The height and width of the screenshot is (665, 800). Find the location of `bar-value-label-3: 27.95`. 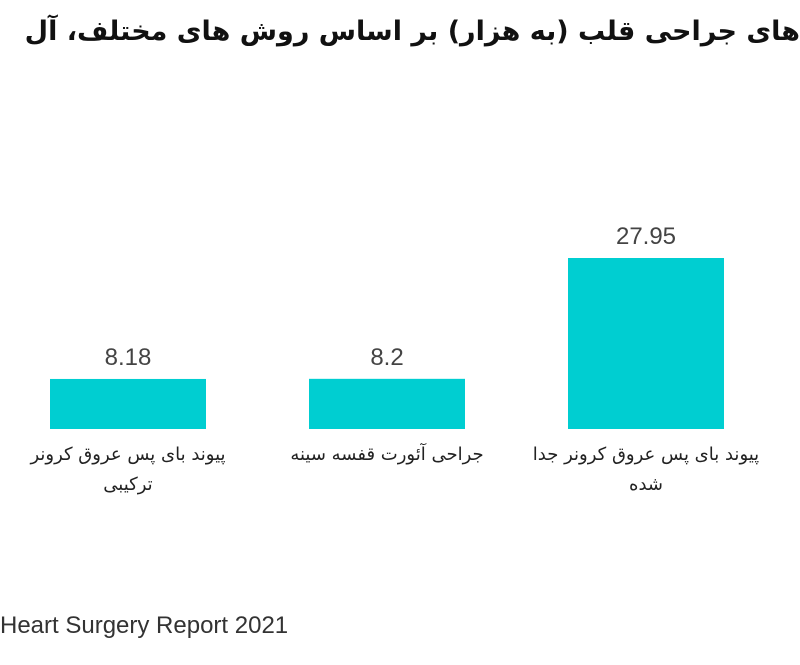

bar-value-label-3: 27.95 is located at coordinates (646, 236).